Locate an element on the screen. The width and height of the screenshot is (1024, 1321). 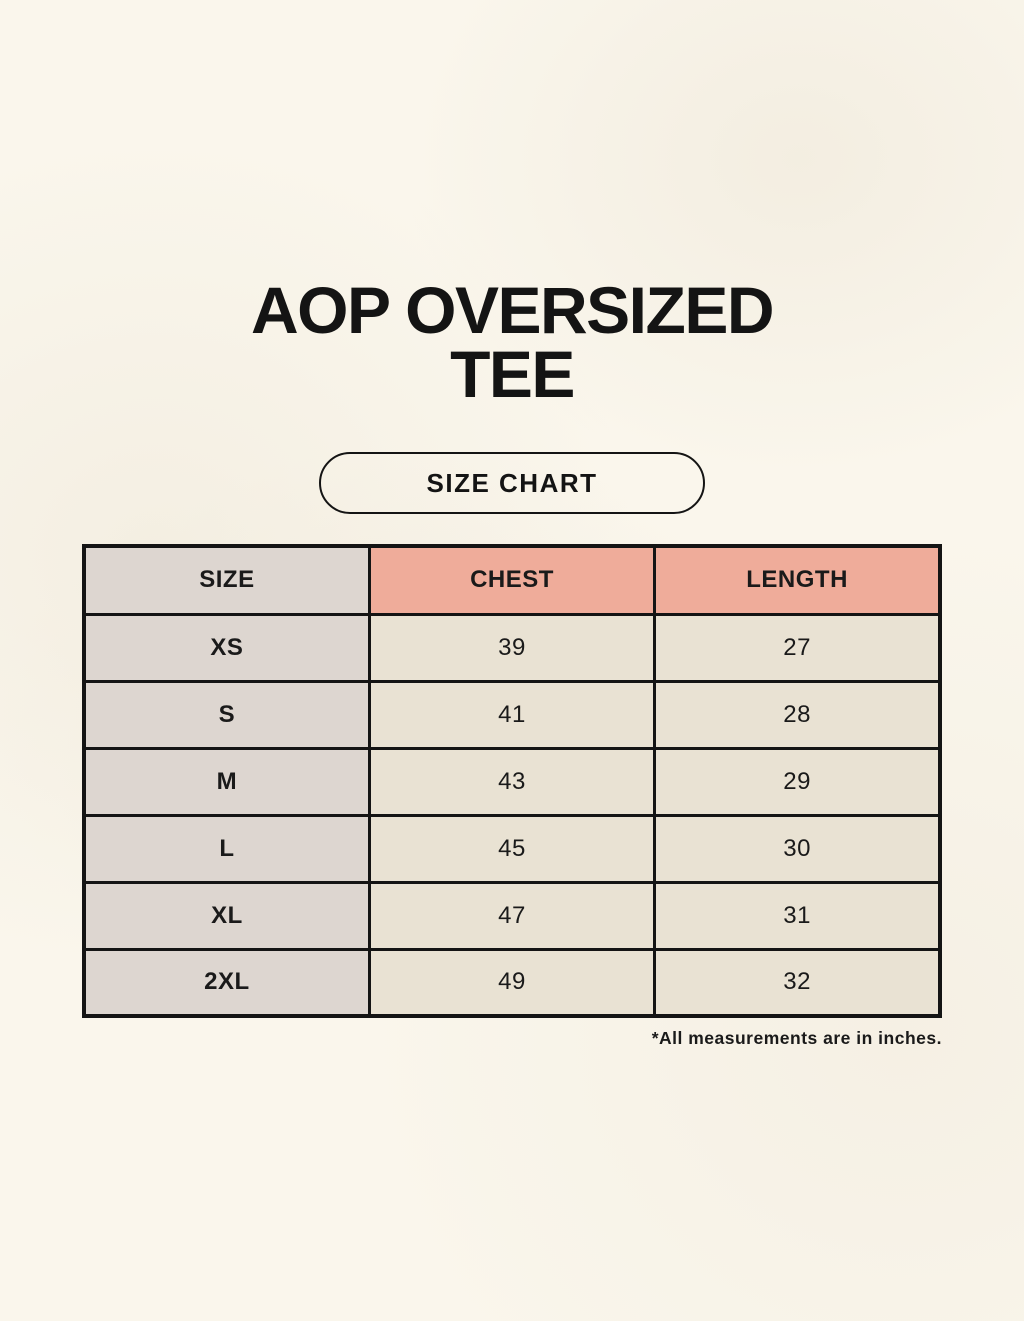
size-cell: 2XL is located at coordinates (226, 982).